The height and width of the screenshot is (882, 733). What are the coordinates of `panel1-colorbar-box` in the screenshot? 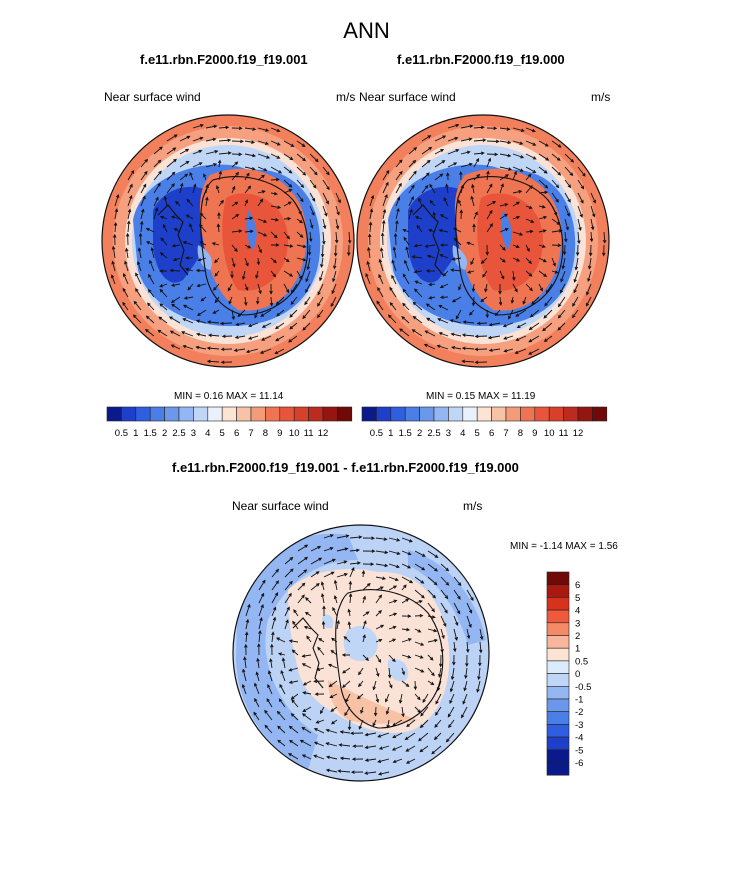 It's located at (201, 414).